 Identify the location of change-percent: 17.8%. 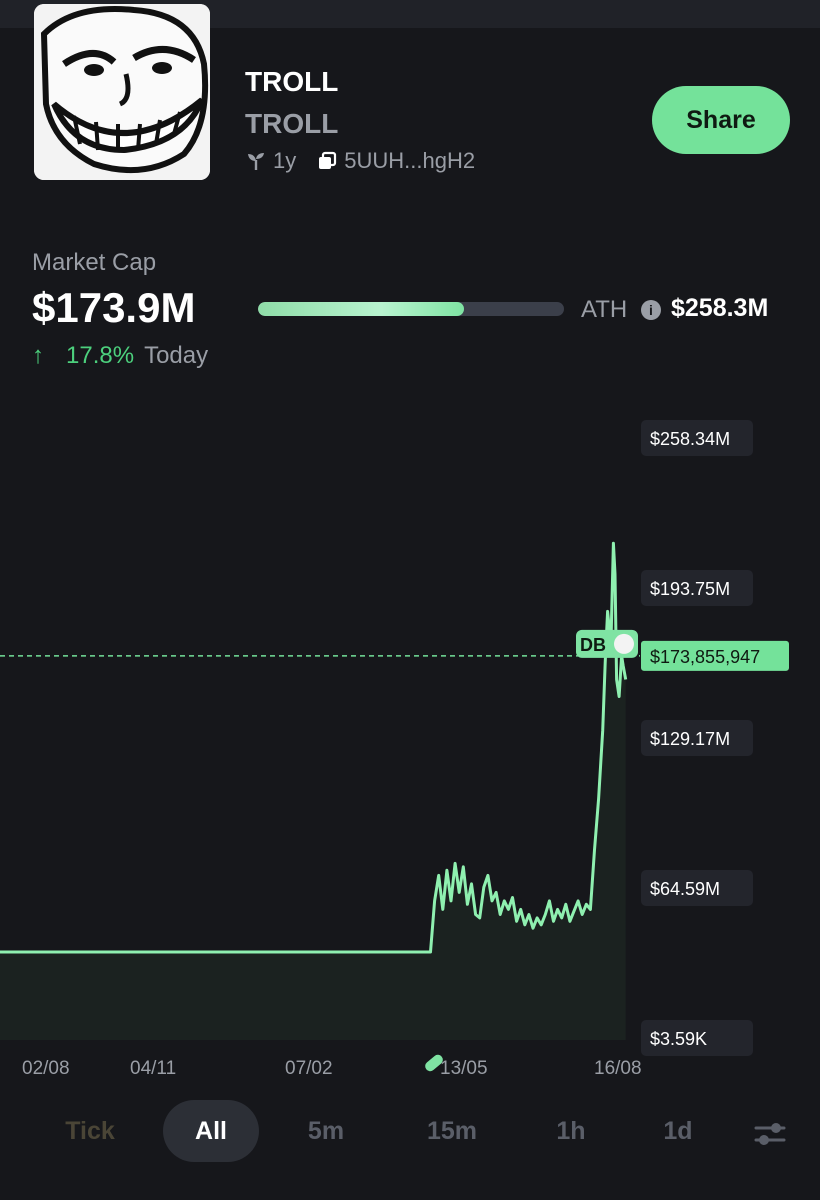
(100, 355).